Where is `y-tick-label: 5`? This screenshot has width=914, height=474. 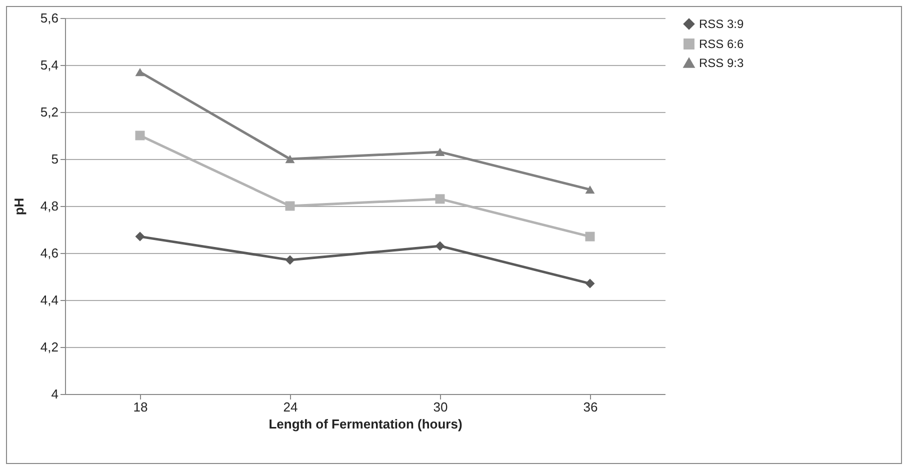 y-tick-label: 5 is located at coordinates (54, 159).